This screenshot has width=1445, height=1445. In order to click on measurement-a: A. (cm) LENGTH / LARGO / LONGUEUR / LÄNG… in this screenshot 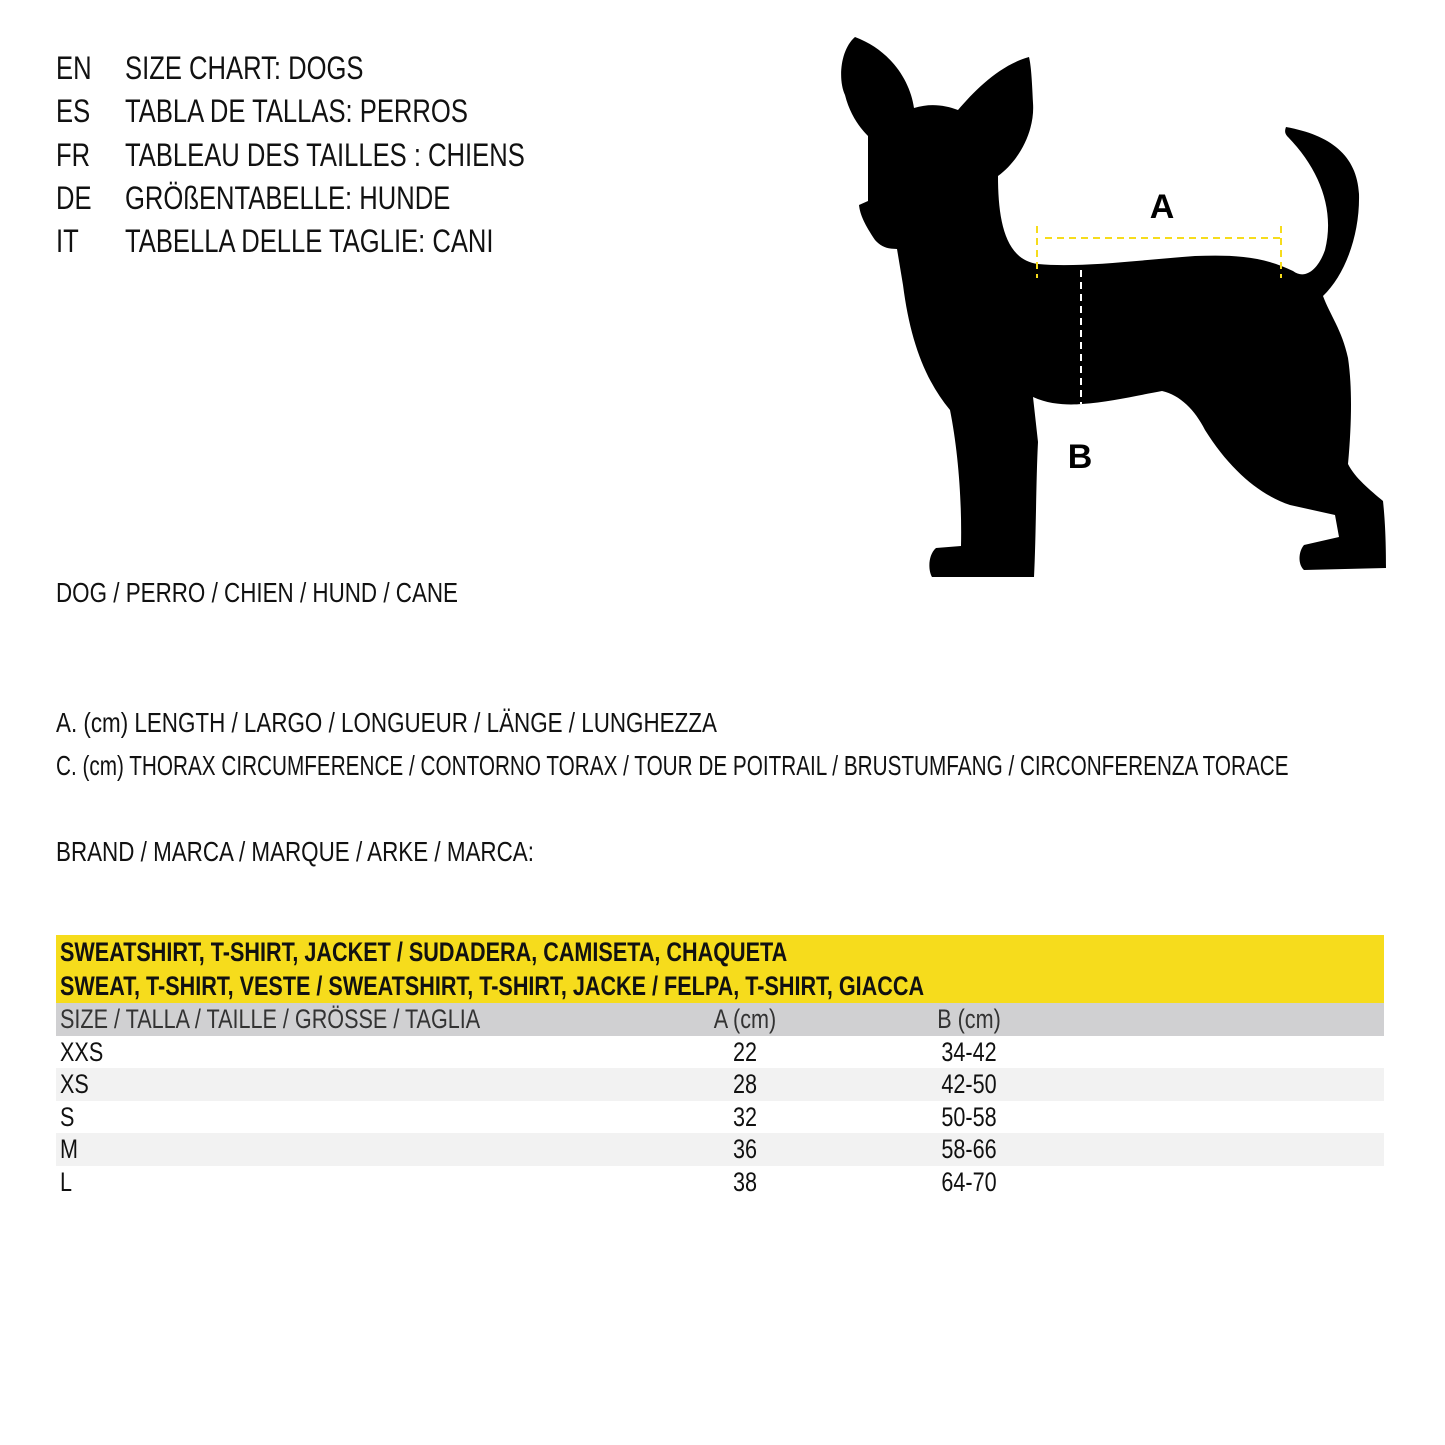, I will do `click(469, 723)`.